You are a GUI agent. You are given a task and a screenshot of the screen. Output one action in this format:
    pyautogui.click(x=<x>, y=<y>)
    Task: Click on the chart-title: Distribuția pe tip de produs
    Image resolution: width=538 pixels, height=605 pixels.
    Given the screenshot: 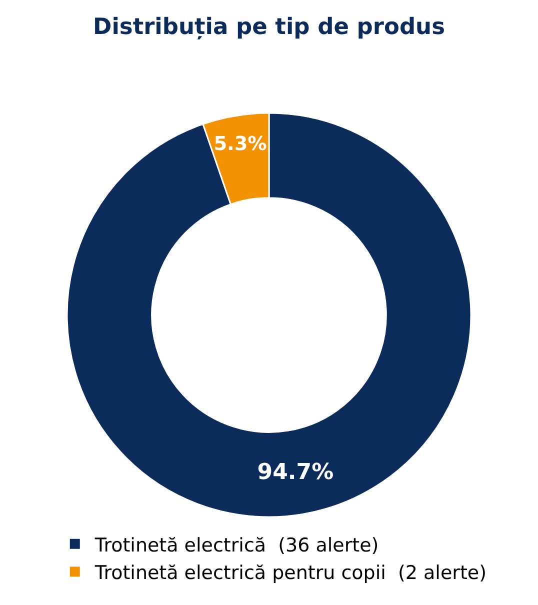 What is the action you would take?
    pyautogui.click(x=269, y=27)
    